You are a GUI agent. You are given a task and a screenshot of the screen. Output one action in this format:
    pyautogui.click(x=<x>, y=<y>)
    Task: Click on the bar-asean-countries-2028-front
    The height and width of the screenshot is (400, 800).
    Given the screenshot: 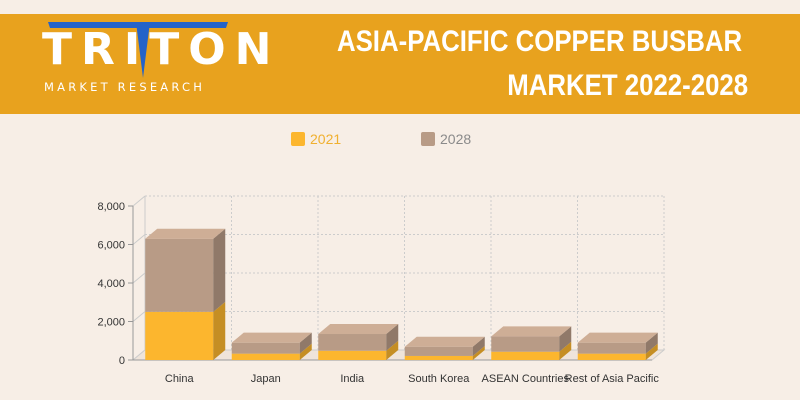 What is the action you would take?
    pyautogui.click(x=525, y=344)
    